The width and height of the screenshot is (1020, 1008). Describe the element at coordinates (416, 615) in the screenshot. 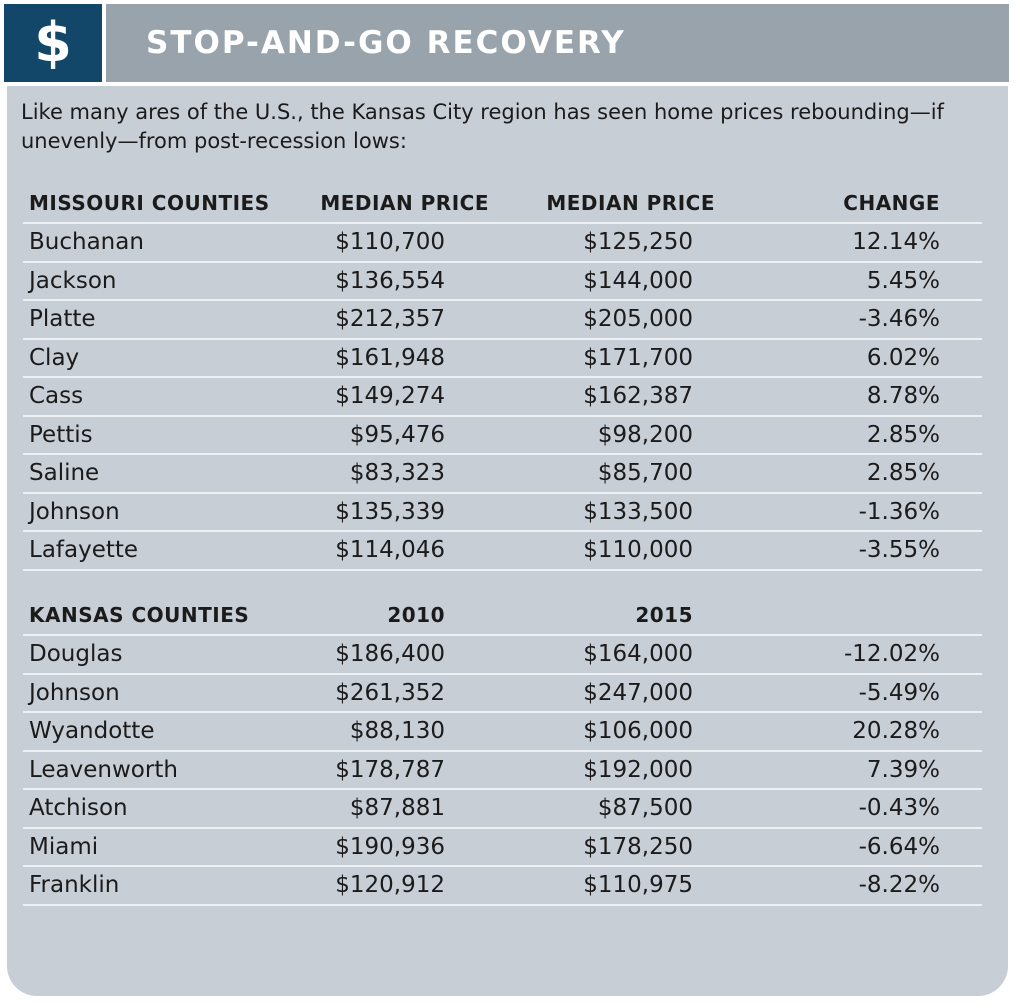

I see `header-cell-year-2010: 2010` at that location.